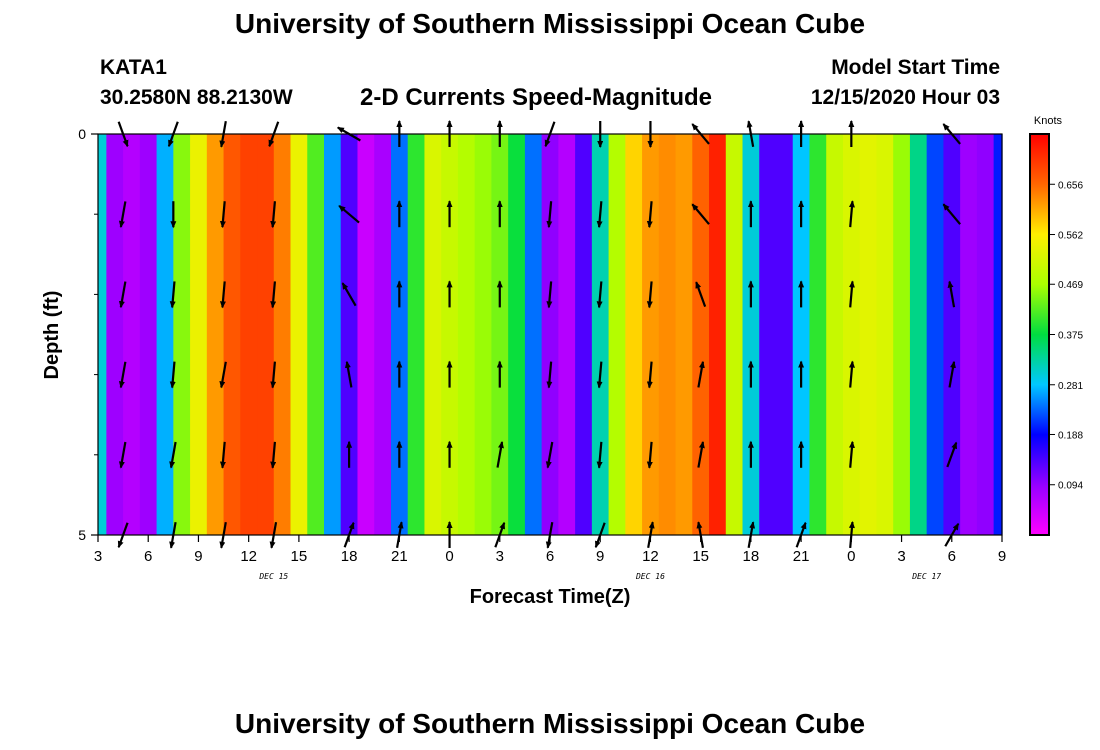  Describe the element at coordinates (952, 556) in the screenshot. I see `x-tick-label: 6` at that location.